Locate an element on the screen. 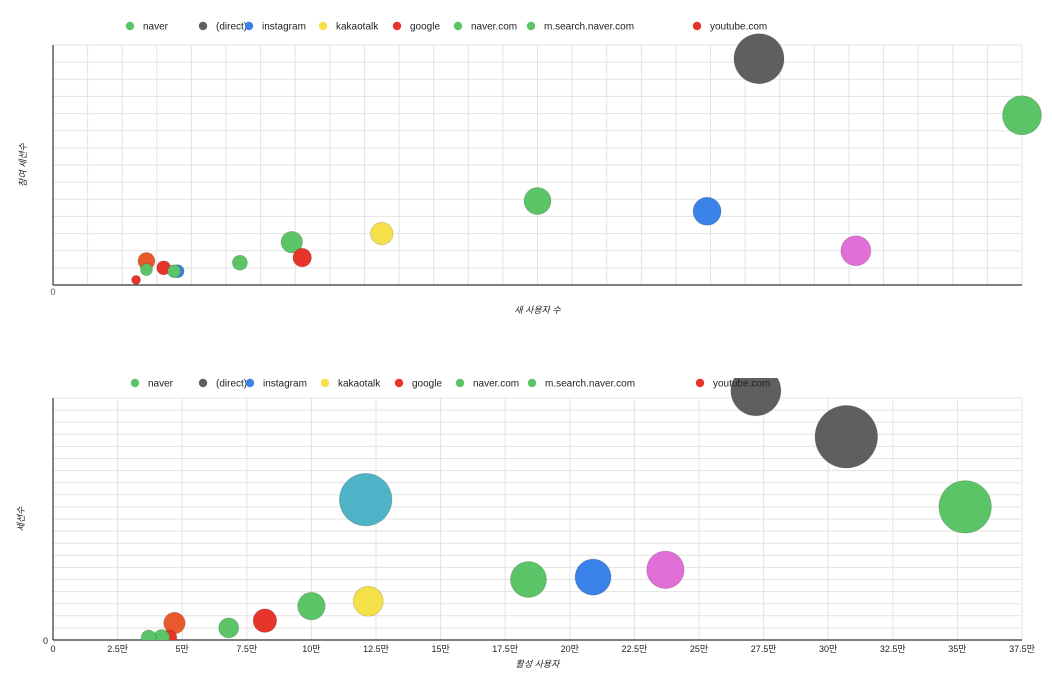 The width and height of the screenshot is (1052, 673). x-tick-label: 2.5만 is located at coordinates (117, 649).